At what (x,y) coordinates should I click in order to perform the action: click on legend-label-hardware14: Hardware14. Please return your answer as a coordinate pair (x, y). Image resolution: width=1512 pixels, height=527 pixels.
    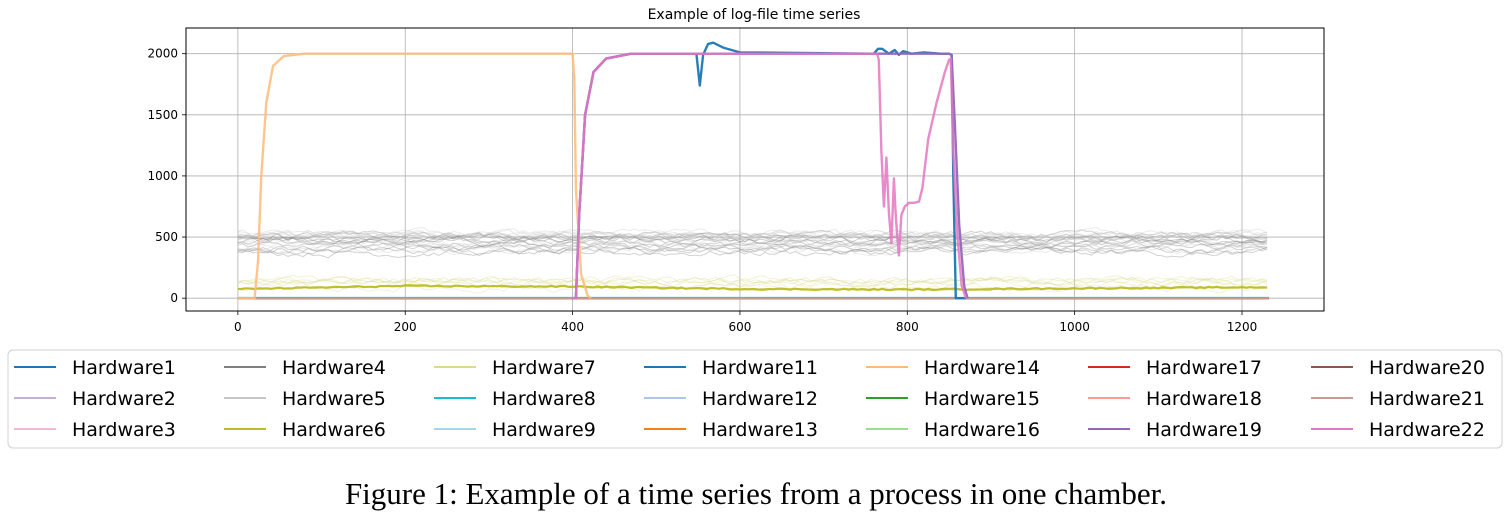
    Looking at the image, I should click on (982, 368).